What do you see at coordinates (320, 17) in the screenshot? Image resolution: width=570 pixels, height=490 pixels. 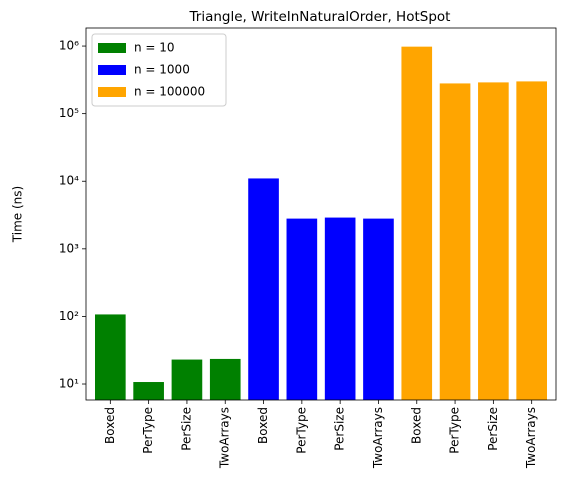 I see `chart-title: Triangle, WriteInNaturalOrder, HotSpot` at bounding box center [320, 17].